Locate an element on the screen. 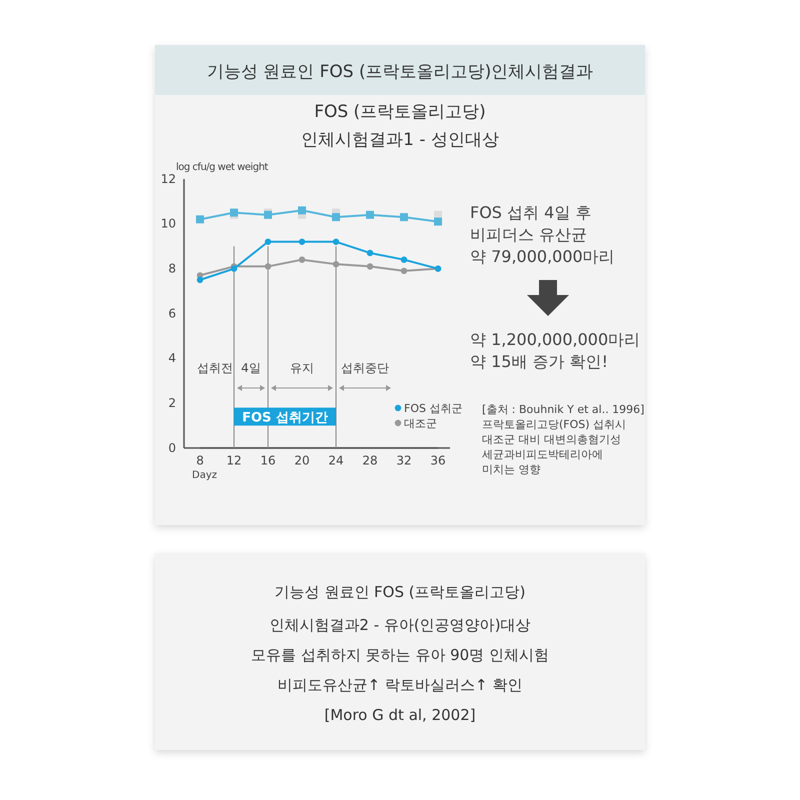  x-tick-label: 8 is located at coordinates (200, 461).